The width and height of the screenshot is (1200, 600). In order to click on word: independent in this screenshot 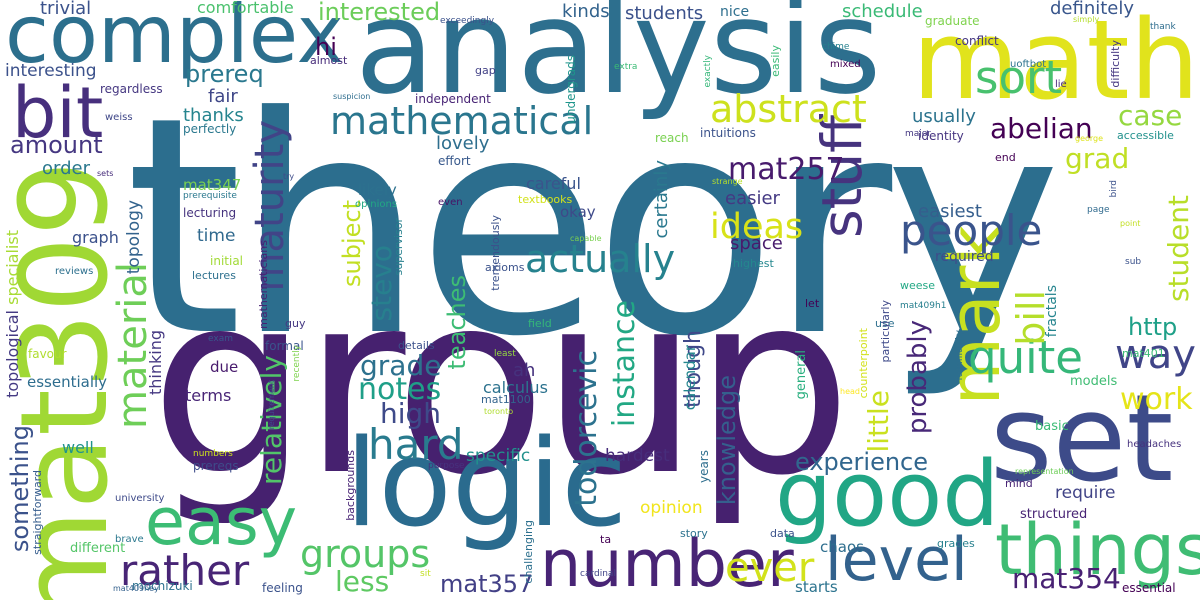, I will do `click(453, 99)`.